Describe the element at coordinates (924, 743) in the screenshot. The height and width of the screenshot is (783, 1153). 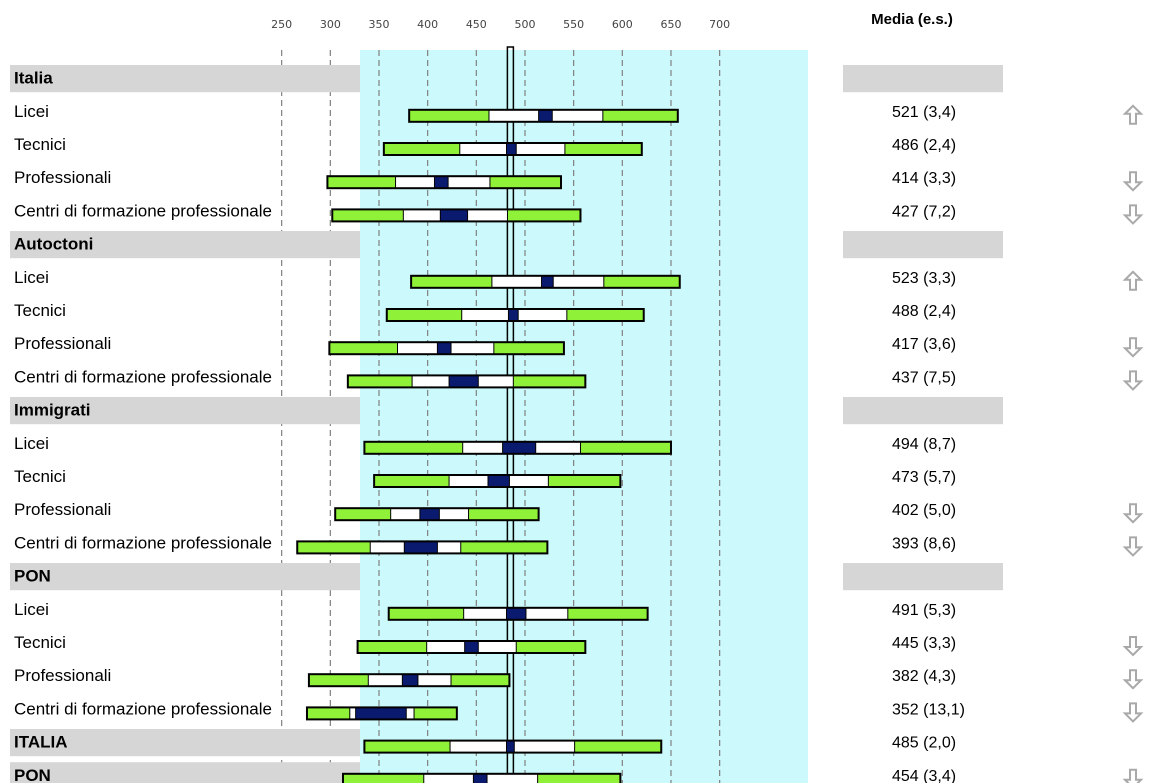
I see `mean-value: 485 (2,0)` at that location.